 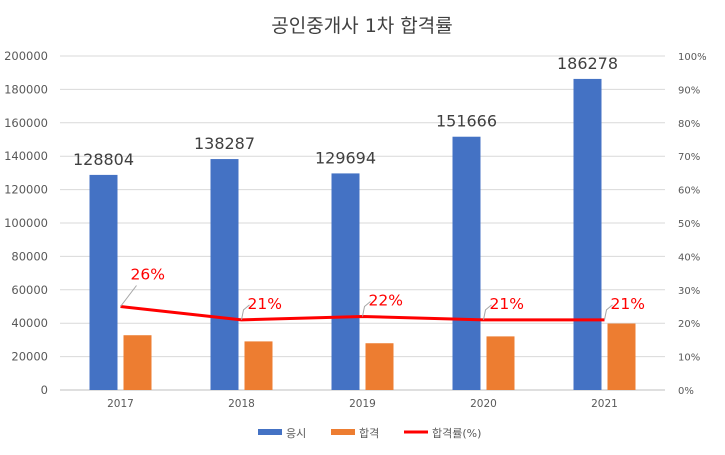 I want to click on chart-title: 공인중개사 1차 합격률, so click(x=362, y=26).